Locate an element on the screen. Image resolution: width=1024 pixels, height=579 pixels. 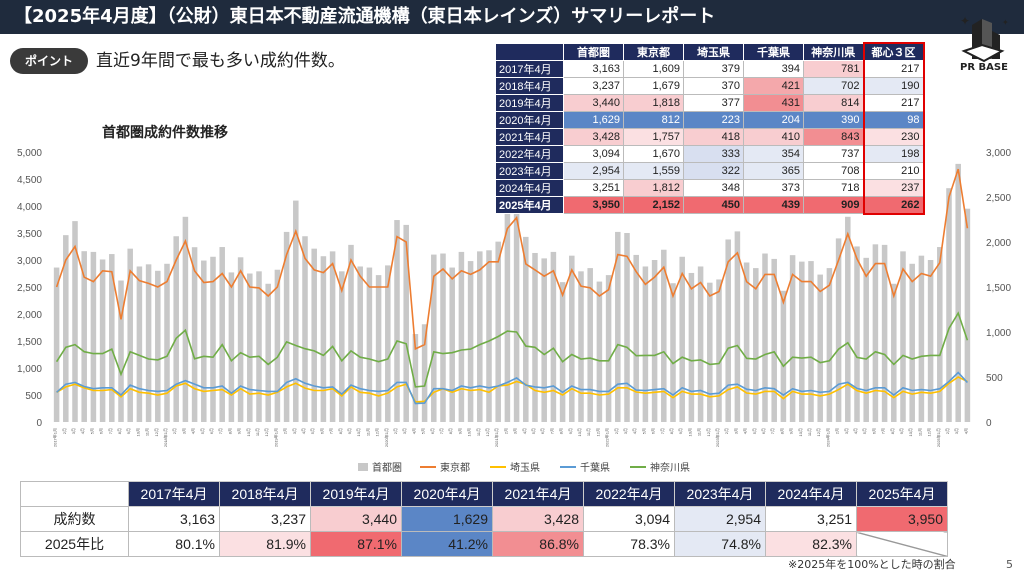
summary-value-cell: 379 is located at coordinates (713, 69).